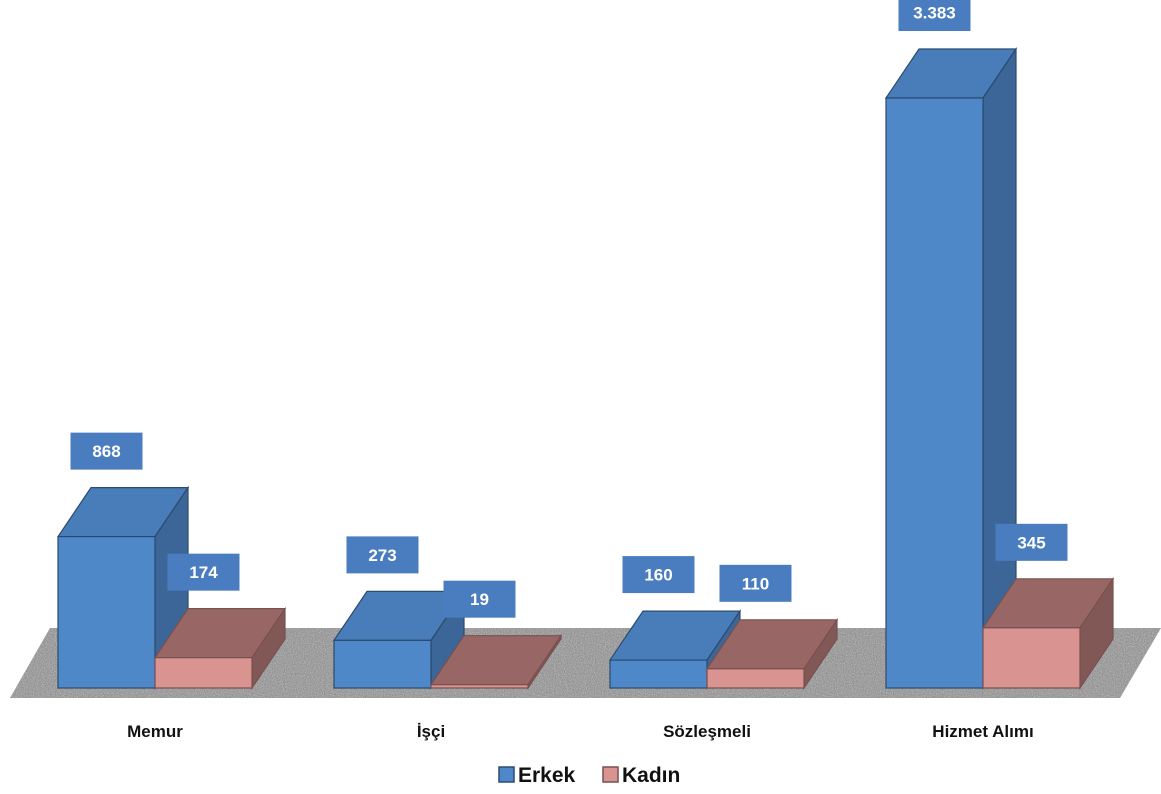  I want to click on data-label-text: 110, so click(755, 583).